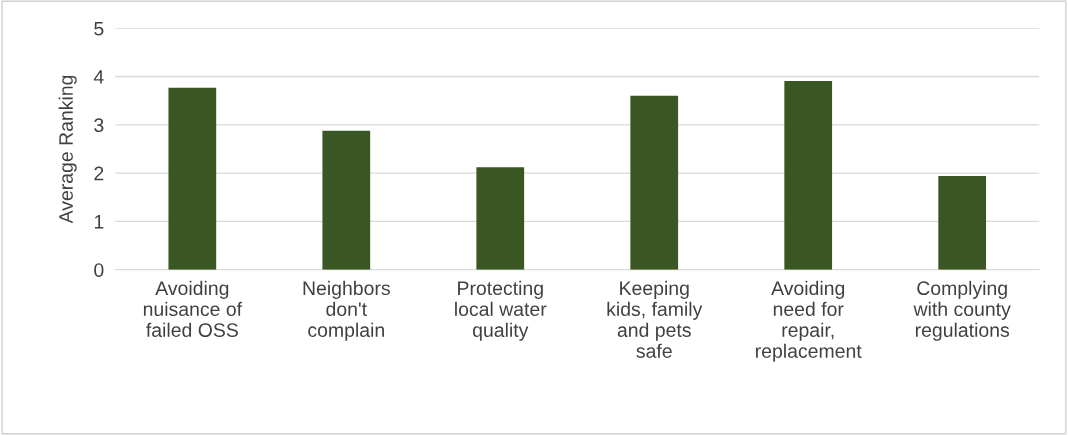 The height and width of the screenshot is (435, 1068). I want to click on x-tick-label: Keeping kids, family and pets safe, so click(655, 319).